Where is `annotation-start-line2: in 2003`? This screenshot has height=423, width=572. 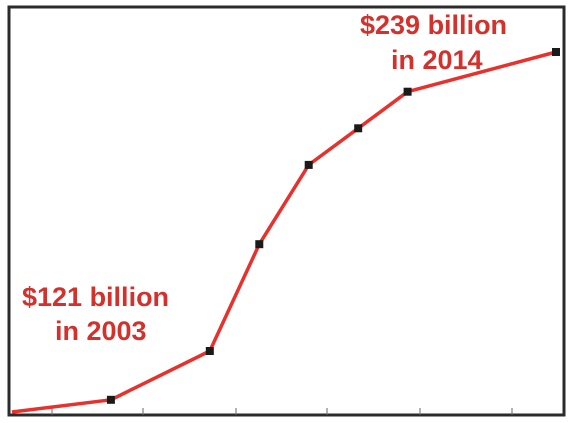
annotation-start-line2: in 2003 is located at coordinates (101, 331).